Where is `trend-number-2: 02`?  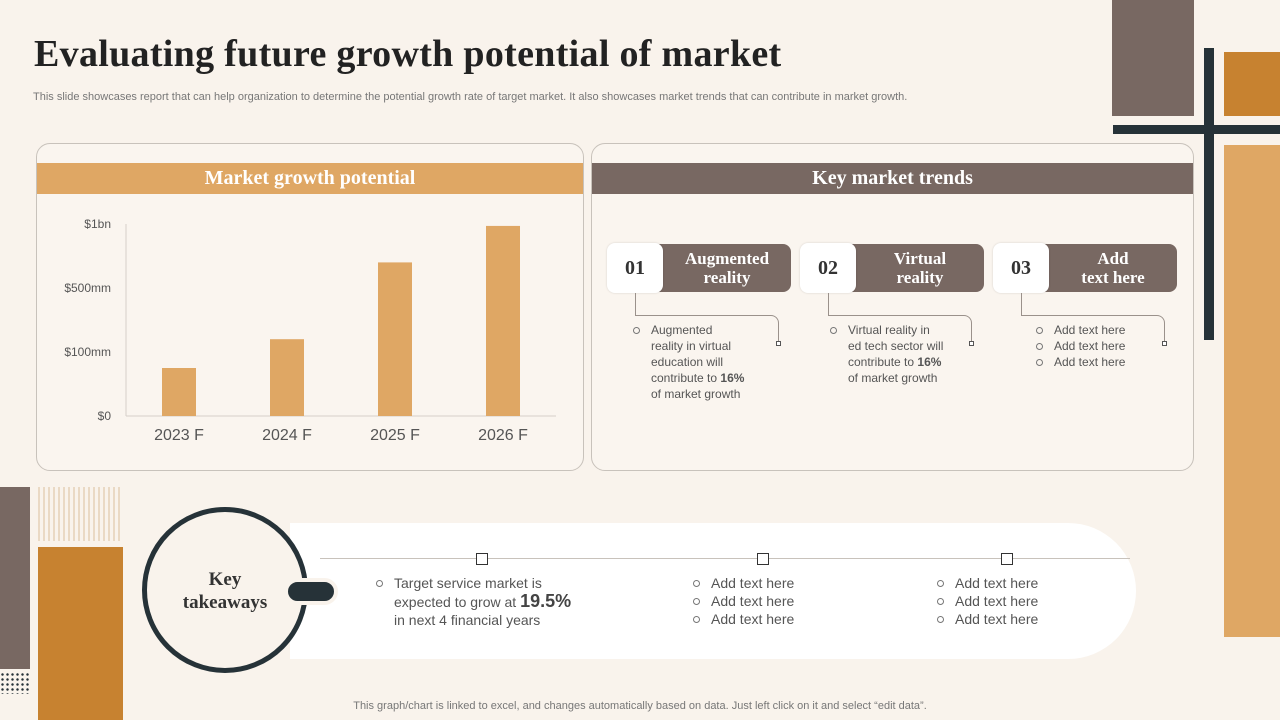 trend-number-2: 02 is located at coordinates (828, 268).